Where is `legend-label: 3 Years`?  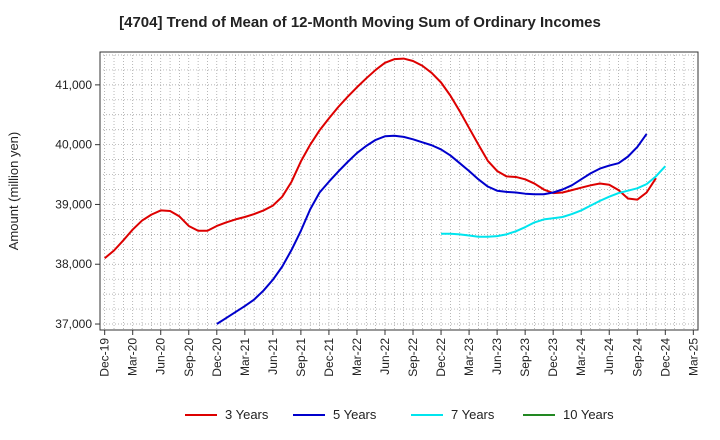 legend-label: 3 Years is located at coordinates (247, 414).